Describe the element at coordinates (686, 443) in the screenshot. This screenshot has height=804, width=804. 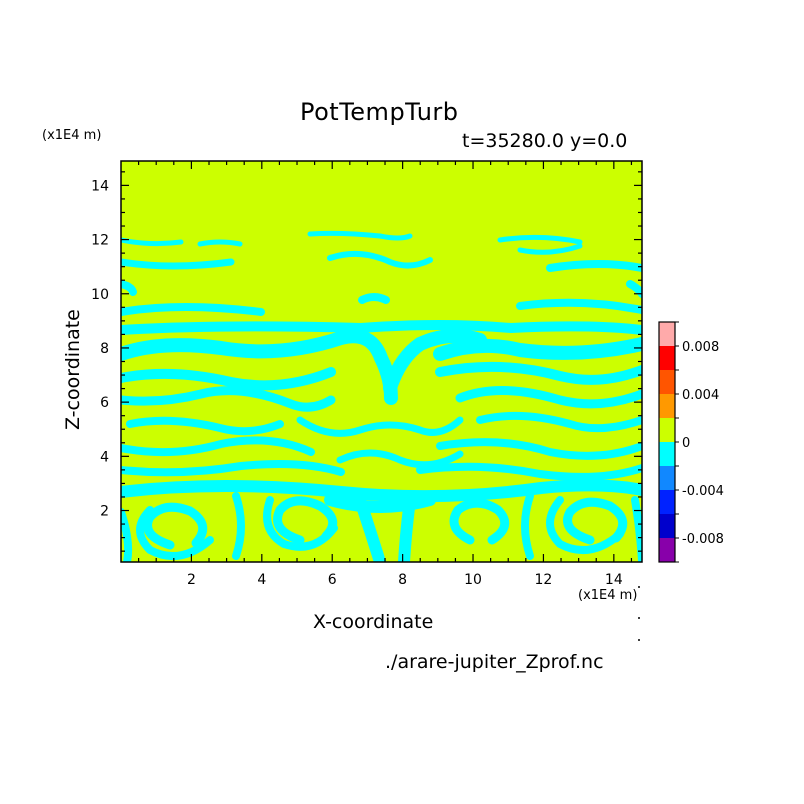
I see `colorbar-tick-label: 0` at that location.